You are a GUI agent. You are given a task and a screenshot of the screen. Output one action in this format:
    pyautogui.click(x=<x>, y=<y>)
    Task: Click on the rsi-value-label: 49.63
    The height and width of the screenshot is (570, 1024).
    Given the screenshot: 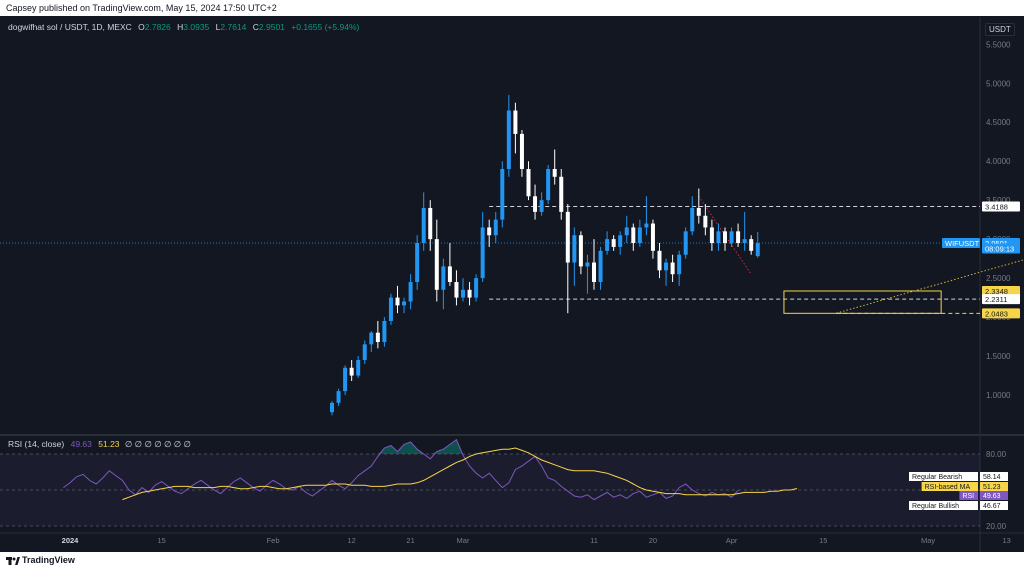 What is the action you would take?
    pyautogui.click(x=992, y=496)
    